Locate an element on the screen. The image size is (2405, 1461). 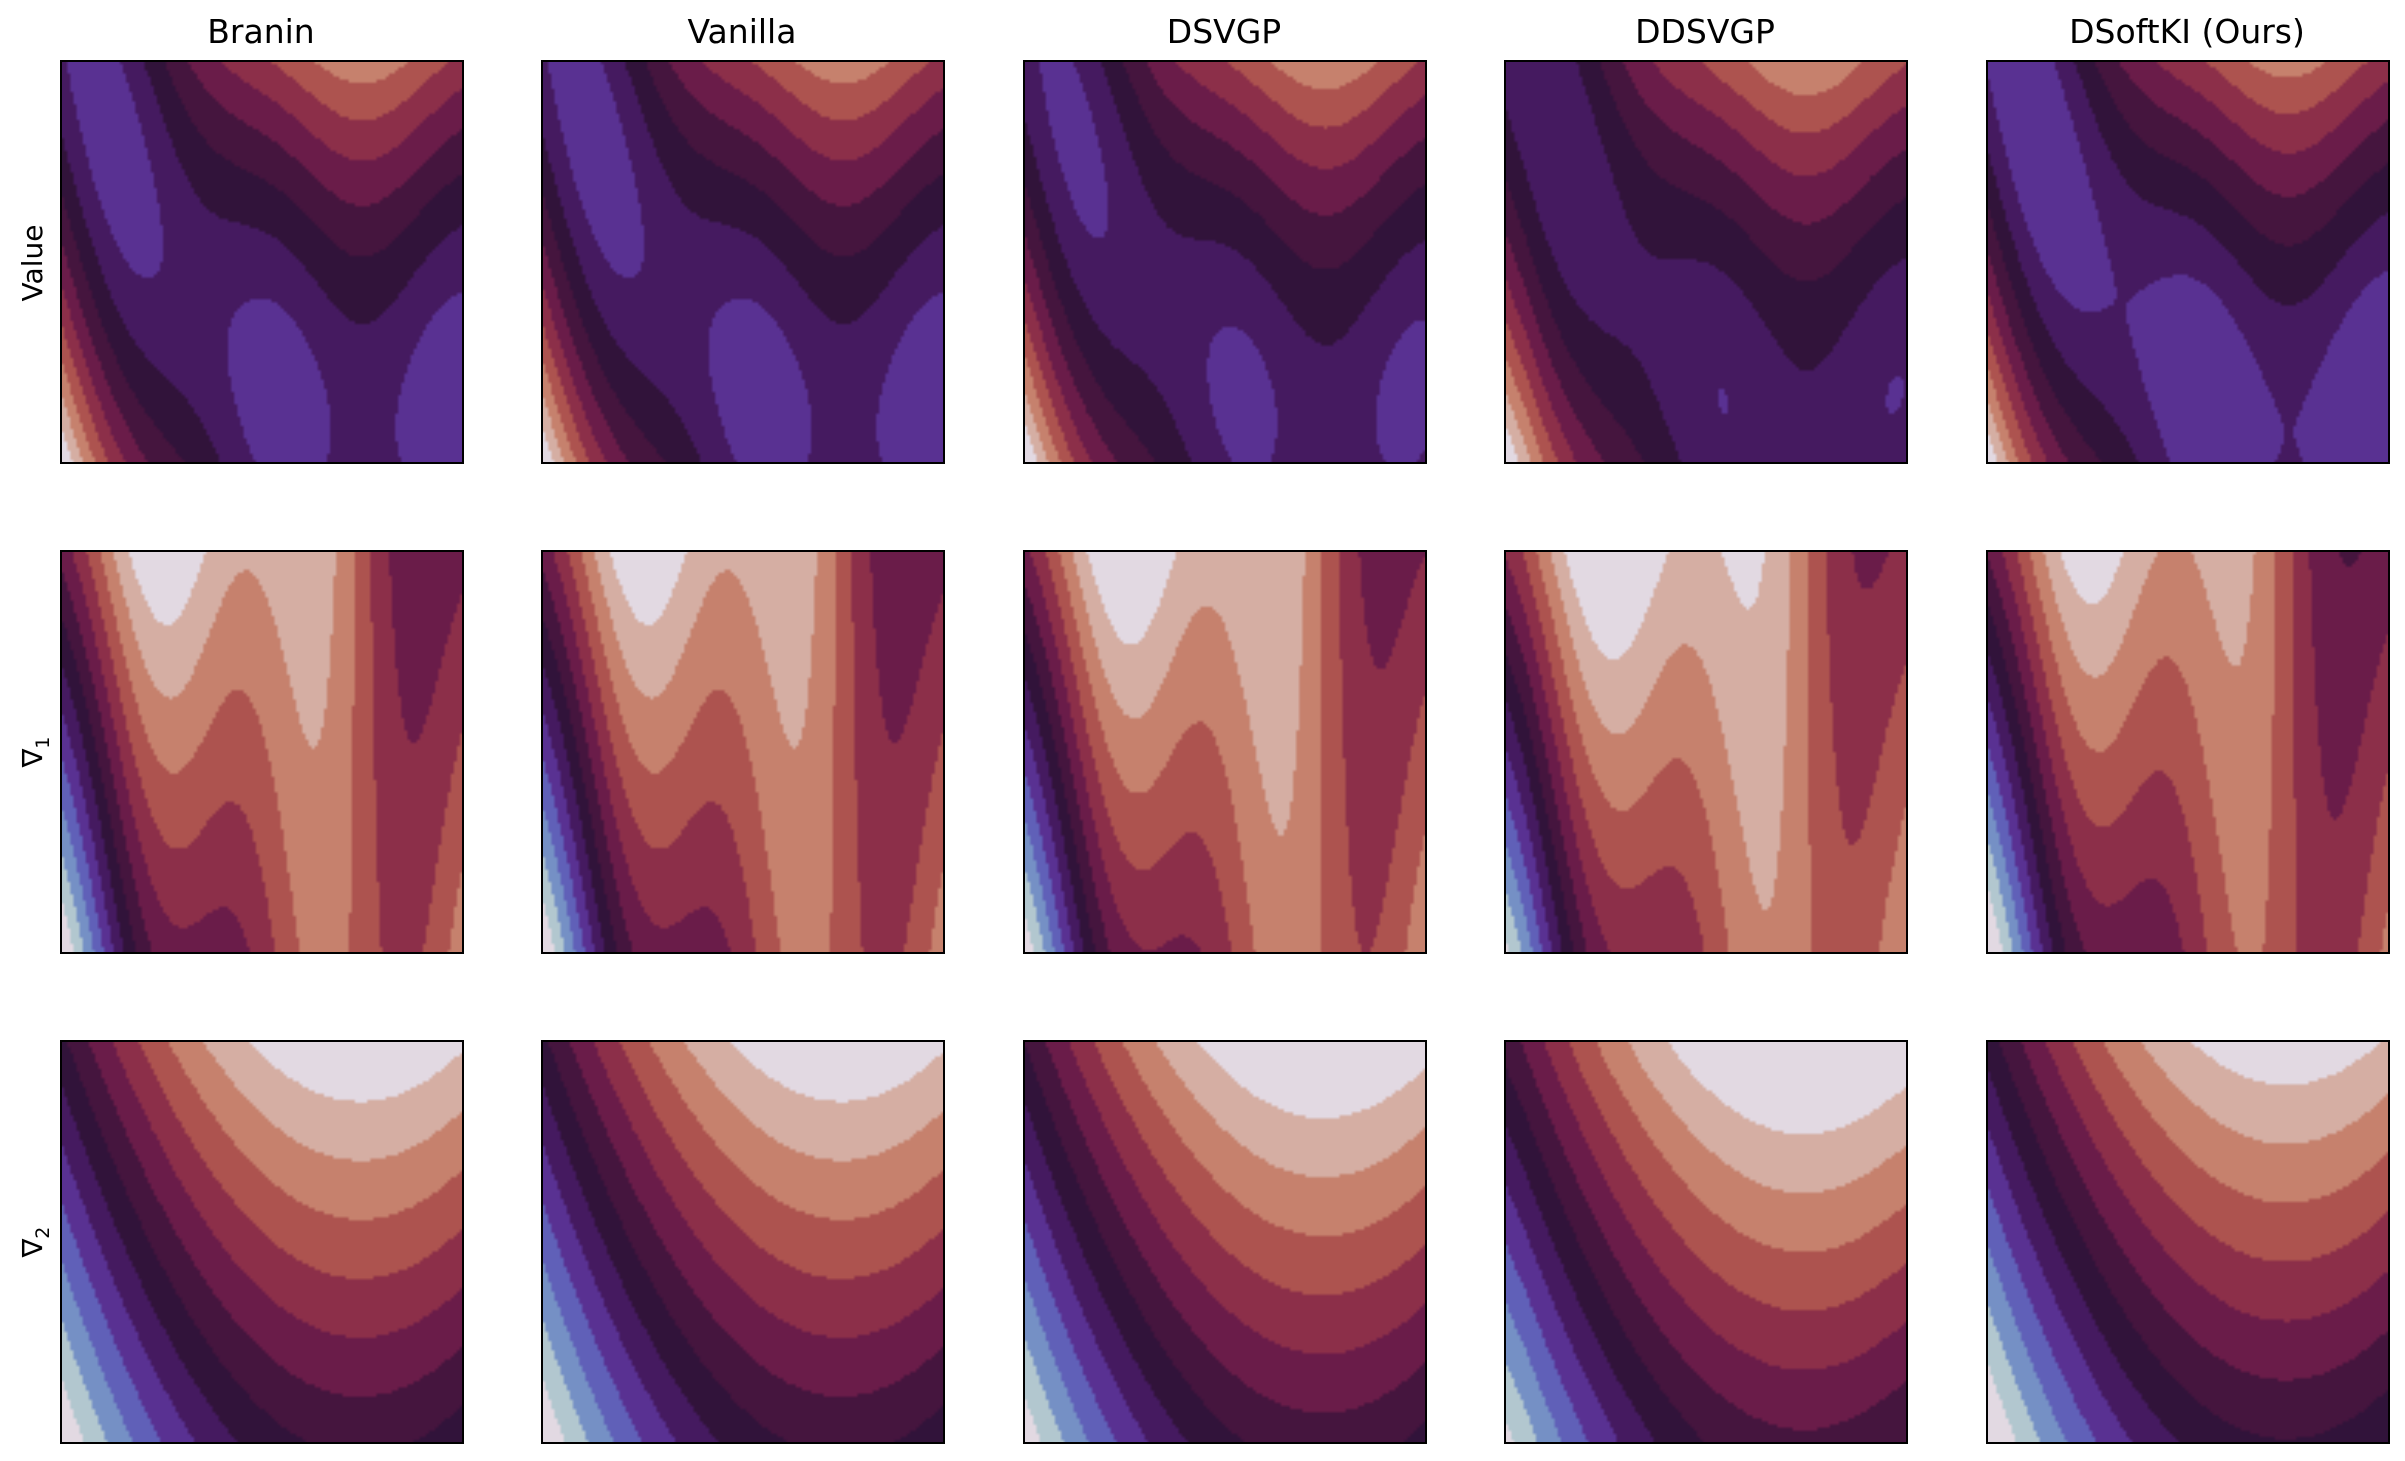
row-label-grad2-symbol: ∇ is located at coordinates (32, 1248).